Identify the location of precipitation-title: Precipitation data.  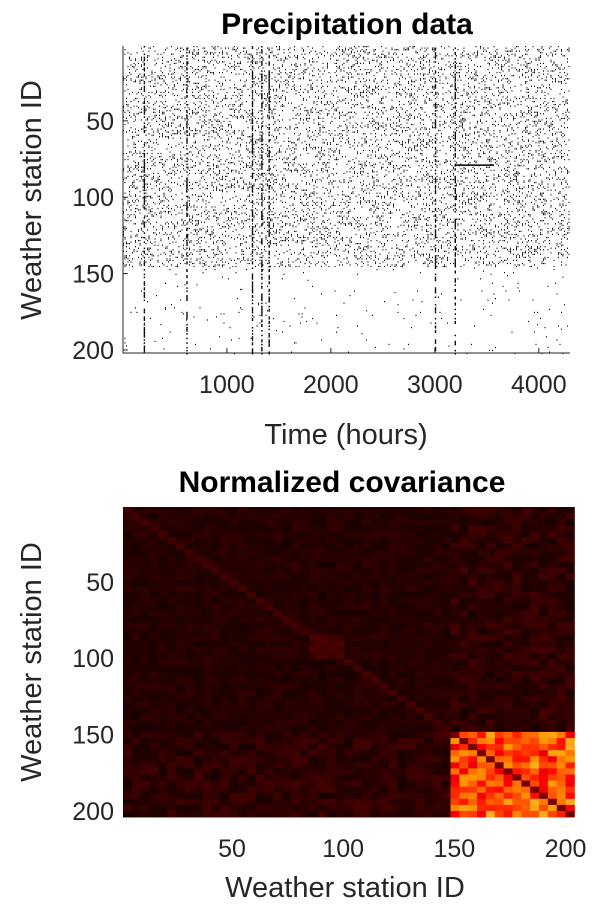
(347, 24).